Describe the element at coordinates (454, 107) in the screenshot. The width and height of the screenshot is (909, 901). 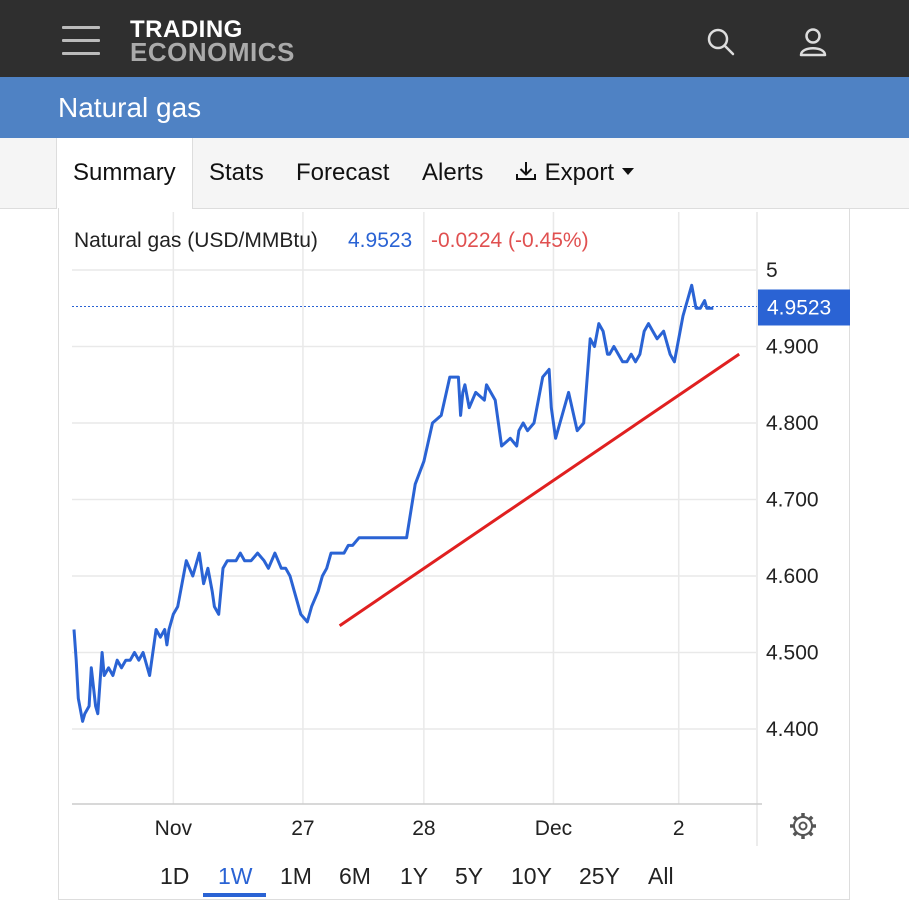
I see `title-bar: Natural gas` at that location.